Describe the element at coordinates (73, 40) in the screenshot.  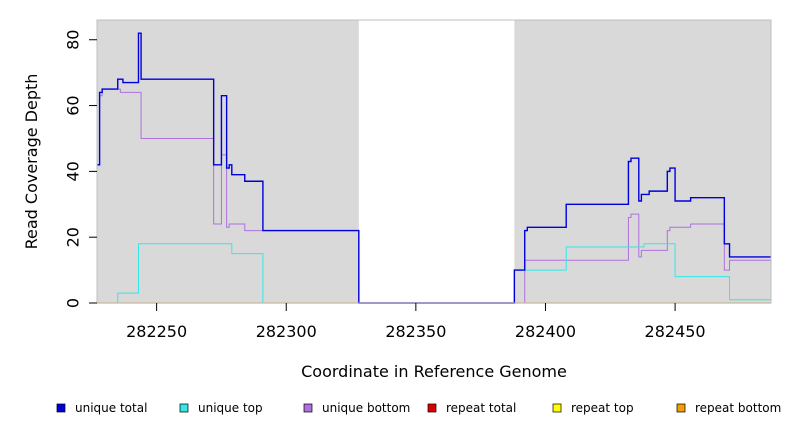
I see `y-tick-label-80: 80` at that location.